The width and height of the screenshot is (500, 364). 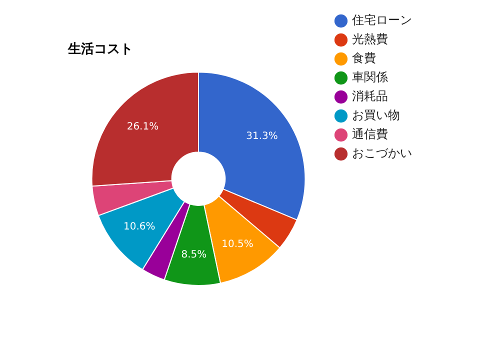 I want to click on legend-label: 通信費, so click(x=370, y=134).